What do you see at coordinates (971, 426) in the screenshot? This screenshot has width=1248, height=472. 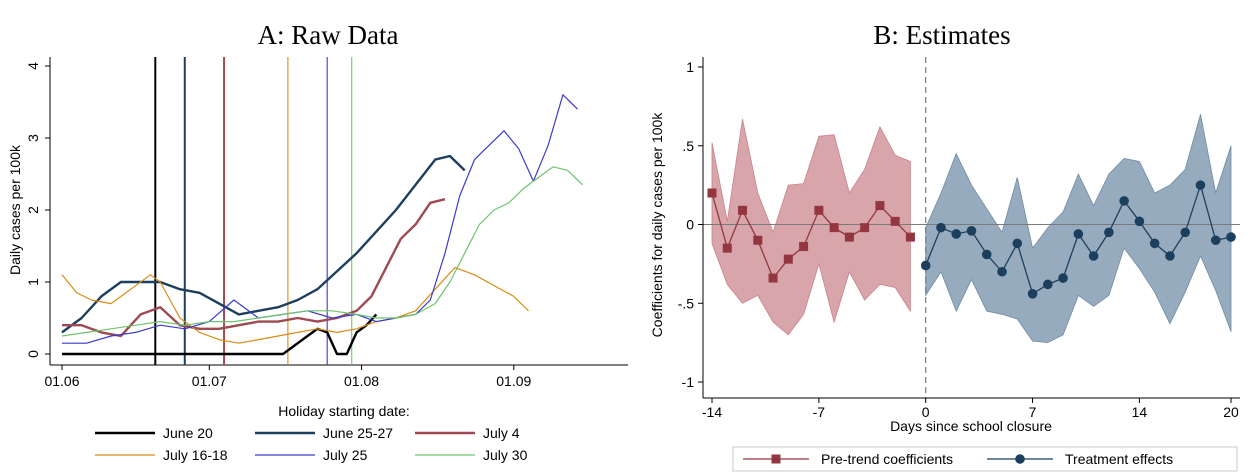 I see `panel-b-xlabel: Days since school closure` at bounding box center [971, 426].